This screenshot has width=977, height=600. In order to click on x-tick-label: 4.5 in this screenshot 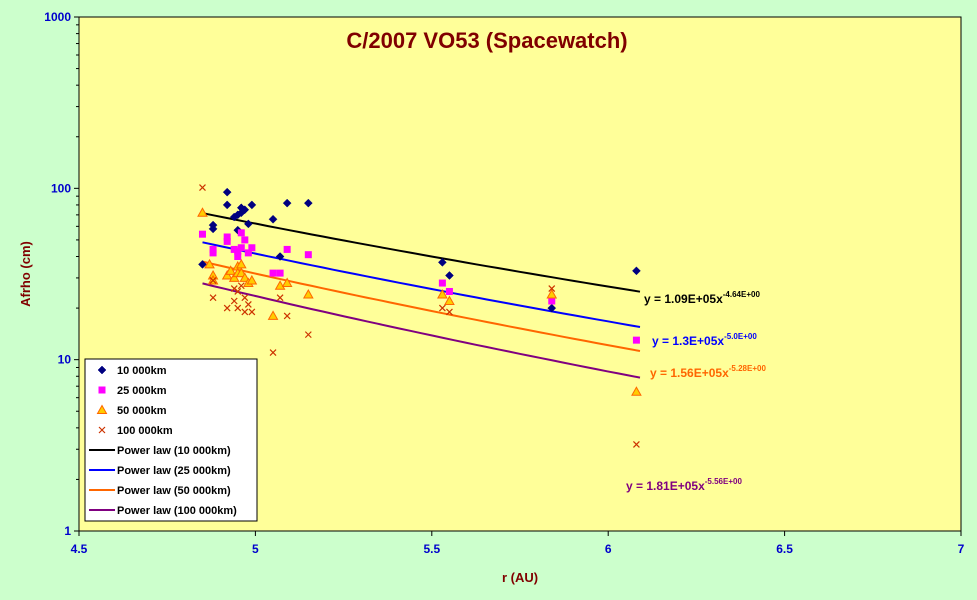, I will do `click(79, 549)`.